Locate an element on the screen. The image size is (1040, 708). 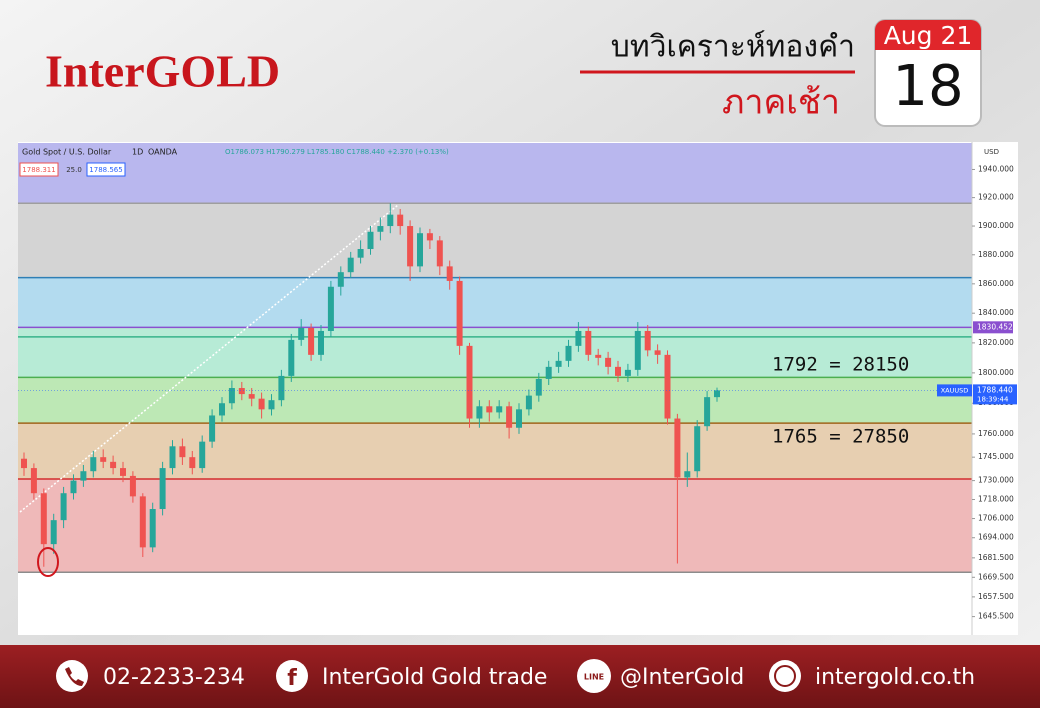
y-tick-label: 1940.000 is located at coordinates (996, 168).